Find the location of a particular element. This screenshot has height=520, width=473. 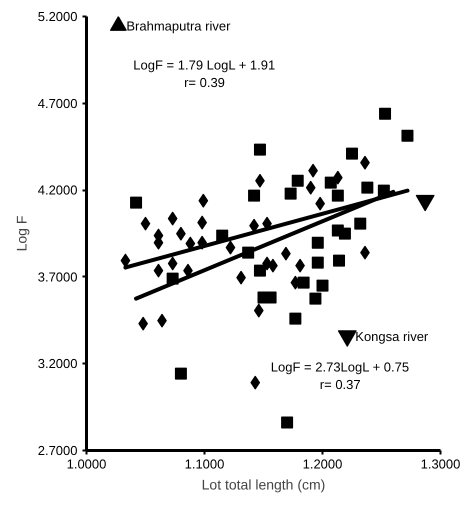

series-label: Brahmaputra river is located at coordinates (179, 26).